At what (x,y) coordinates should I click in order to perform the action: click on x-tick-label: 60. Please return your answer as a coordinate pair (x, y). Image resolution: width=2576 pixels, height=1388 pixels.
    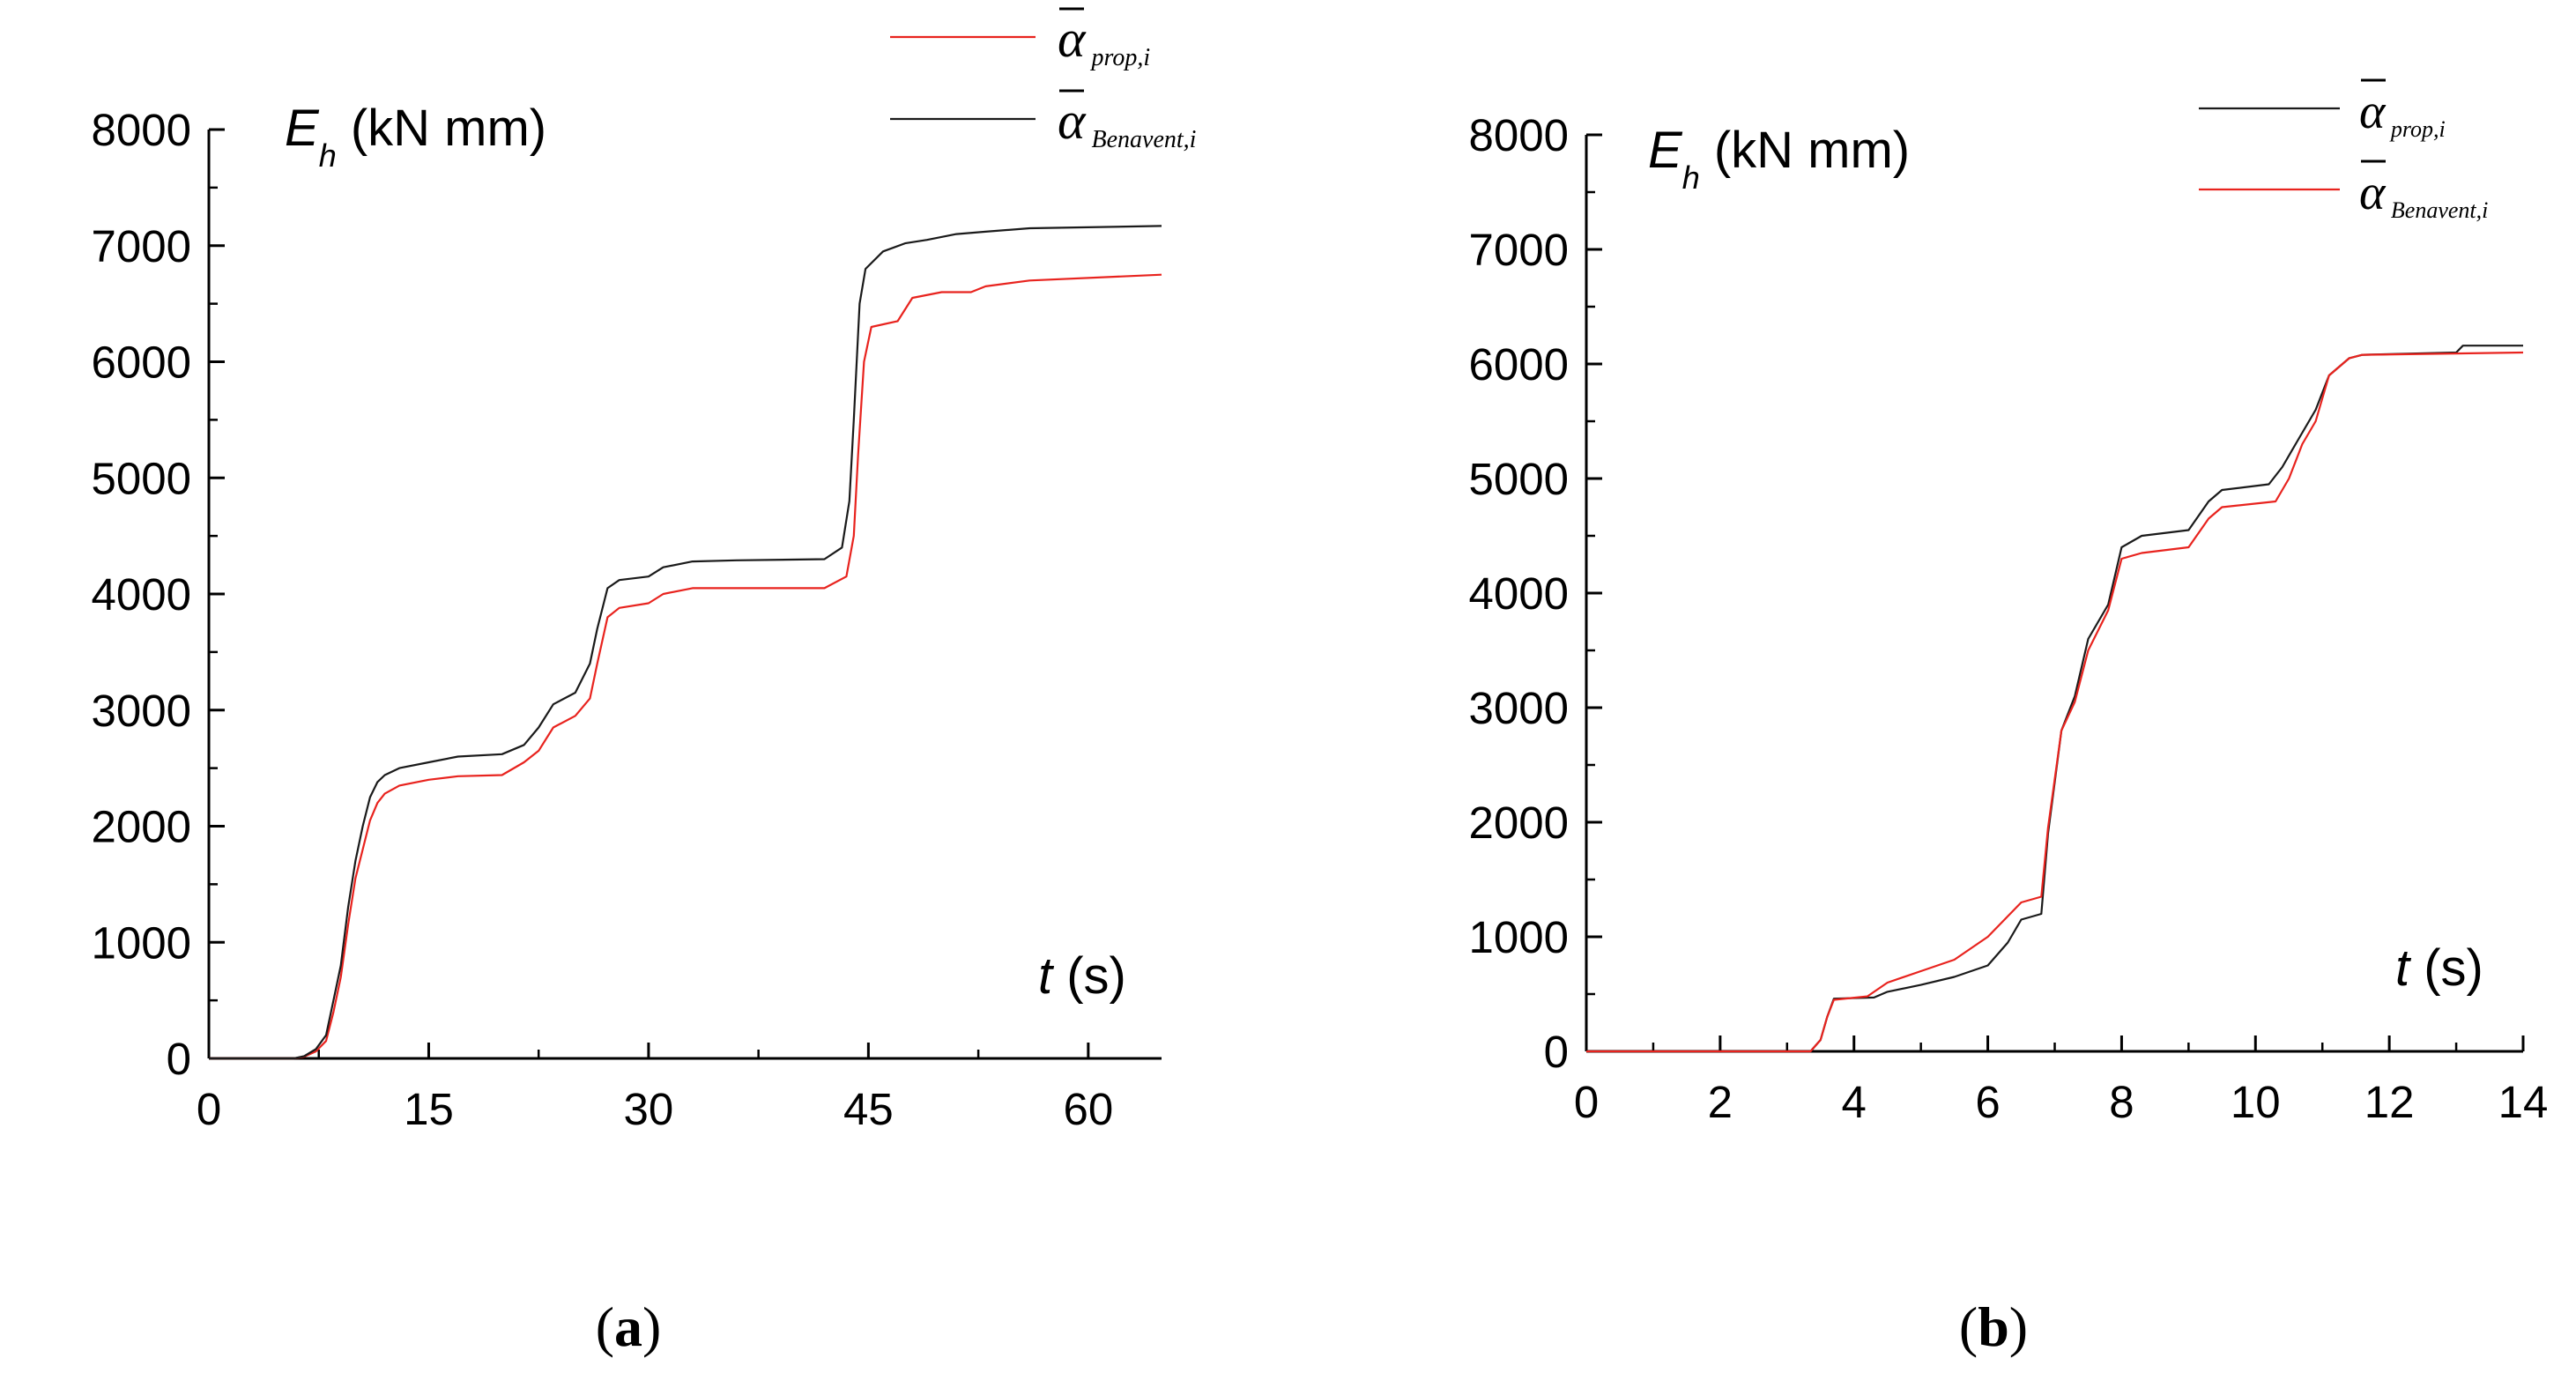
    Looking at the image, I should click on (1088, 1109).